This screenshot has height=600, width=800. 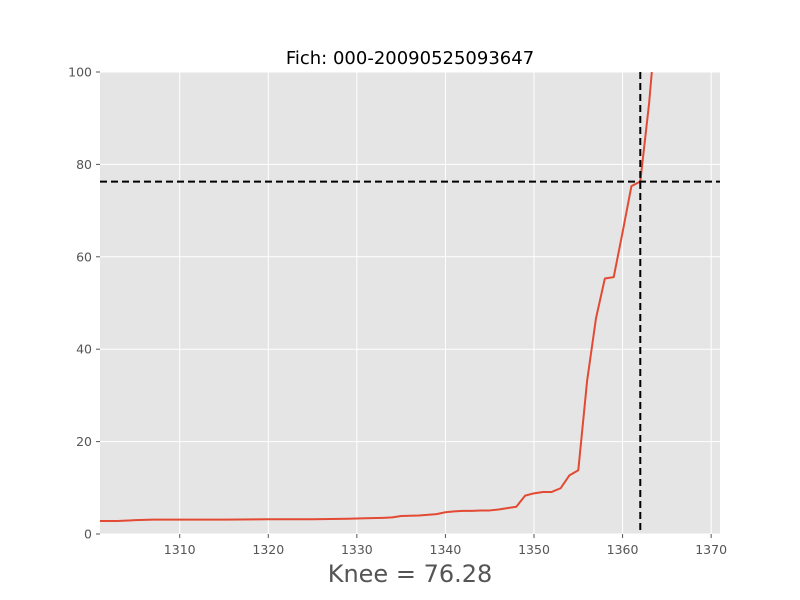 What do you see at coordinates (268, 549) in the screenshot?
I see `x-tick-label: 1320` at bounding box center [268, 549].